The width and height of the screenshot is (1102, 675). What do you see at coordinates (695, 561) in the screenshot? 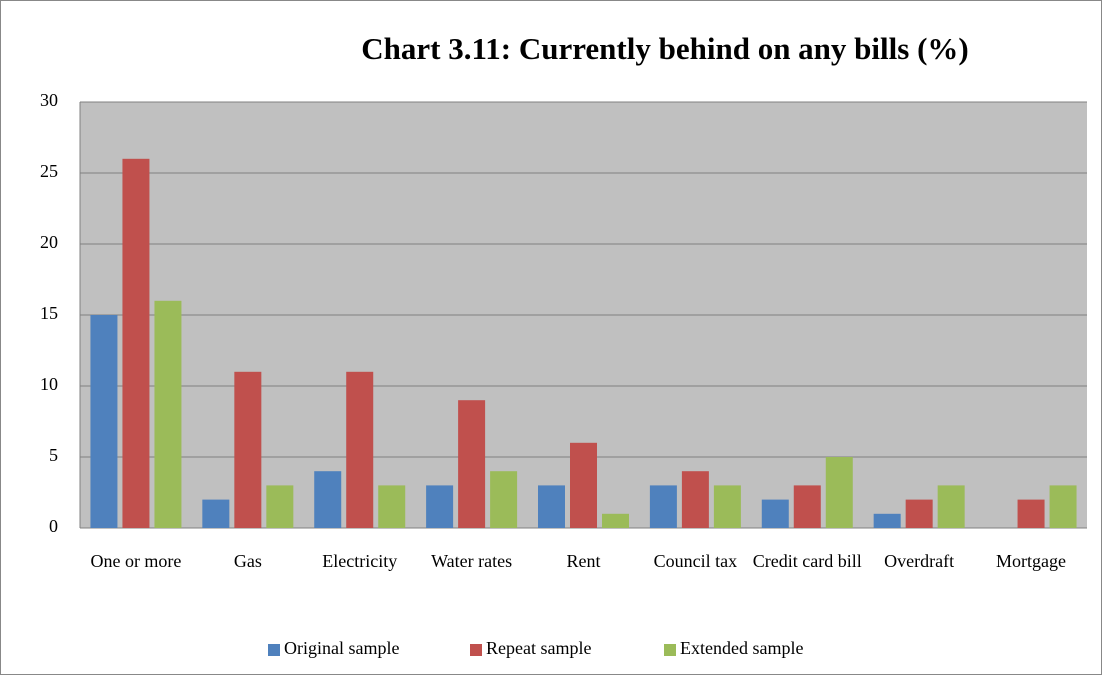
I see `x-tick-label: Council tax` at bounding box center [695, 561].